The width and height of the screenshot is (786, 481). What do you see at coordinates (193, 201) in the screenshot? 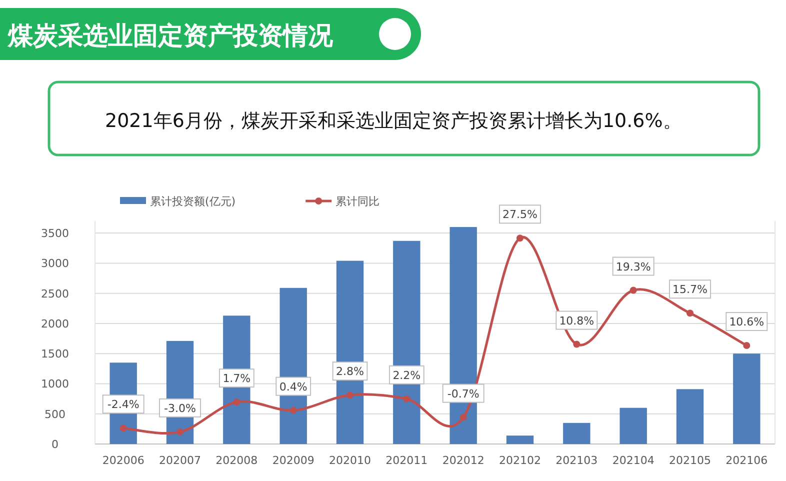
I see `legend-label: 累计投资额(亿元)` at bounding box center [193, 201].